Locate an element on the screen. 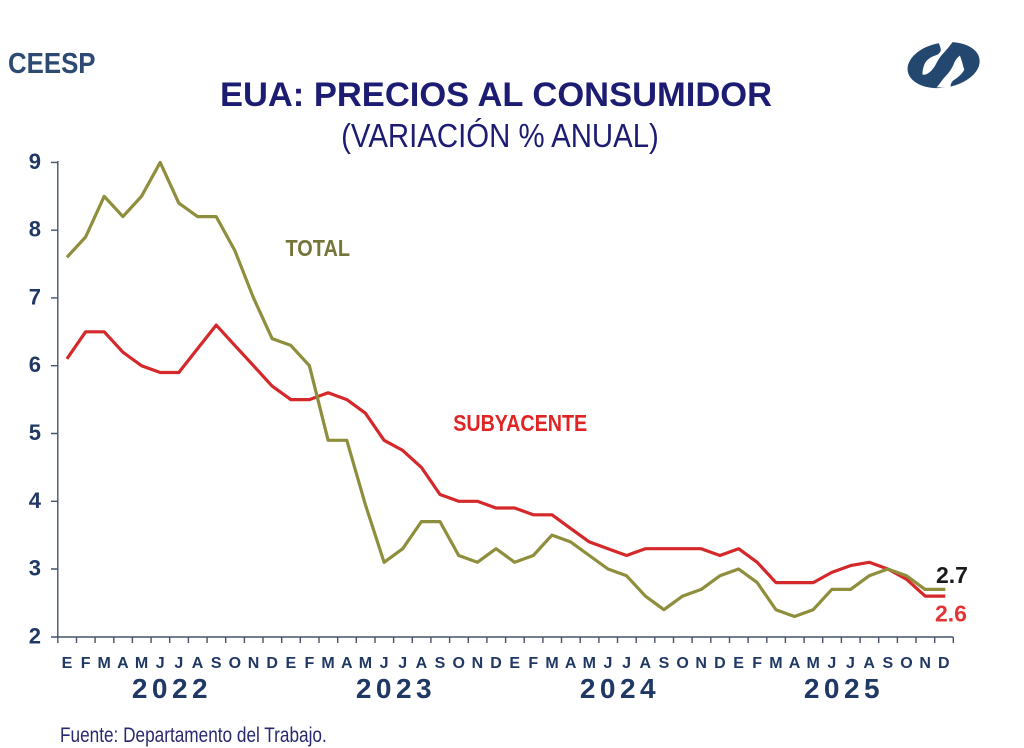 Image resolution: width=1024 pixels, height=748 pixels. svg-text: 2025 is located at coordinates (844, 688).